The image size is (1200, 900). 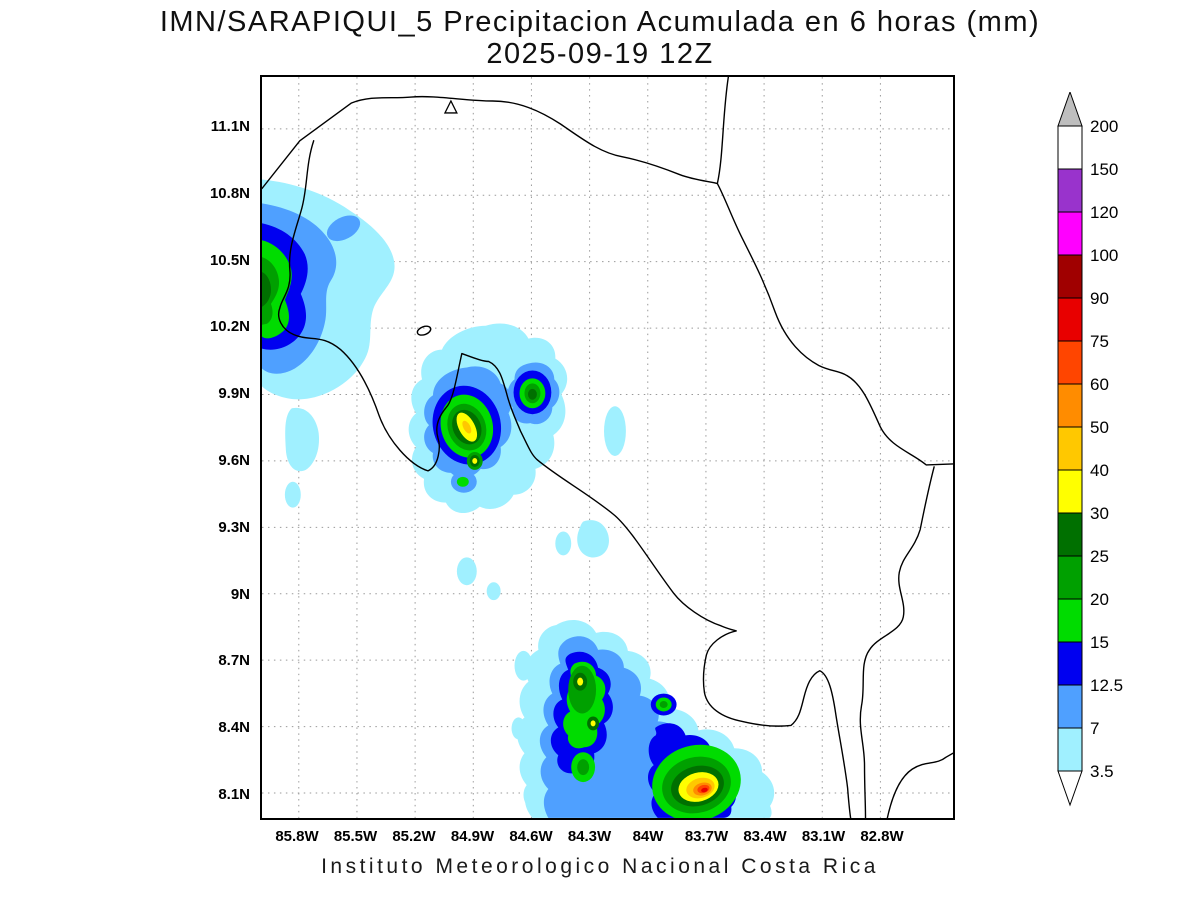 What do you see at coordinates (234, 728) in the screenshot?
I see `lat-tick-label: 8.4N` at bounding box center [234, 728].